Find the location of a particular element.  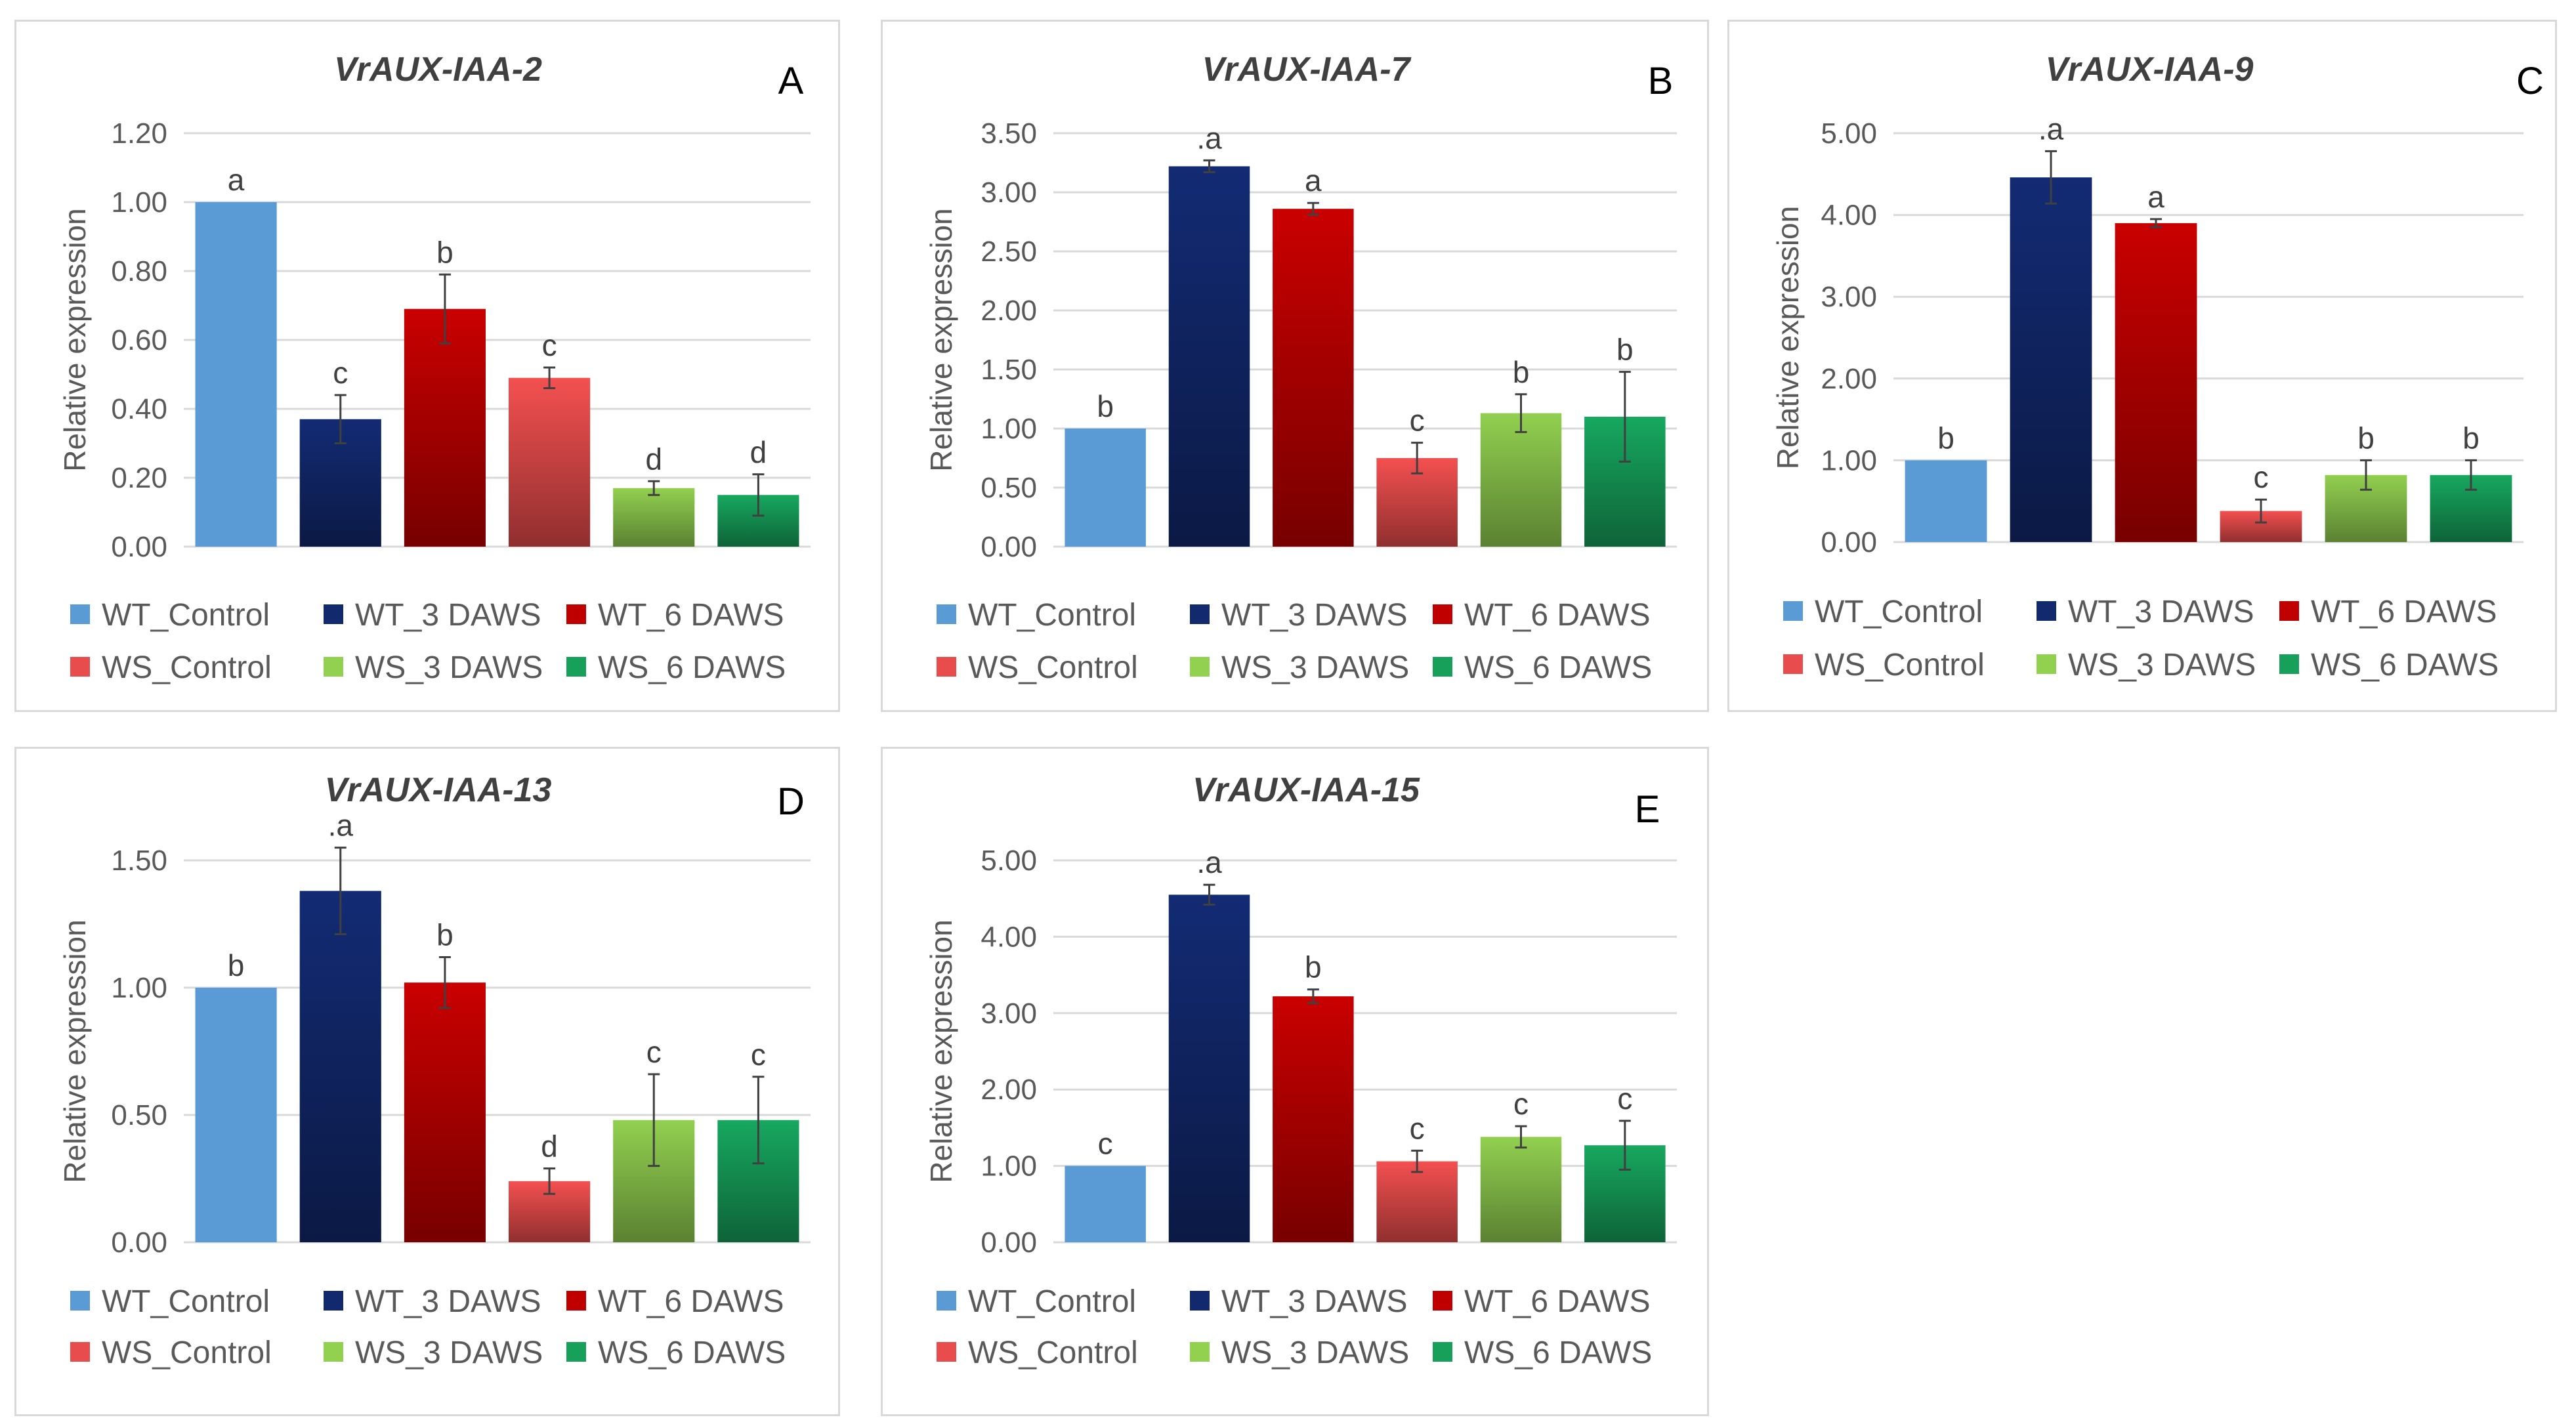

y-tick-label: 5.00 is located at coordinates (1849, 133).